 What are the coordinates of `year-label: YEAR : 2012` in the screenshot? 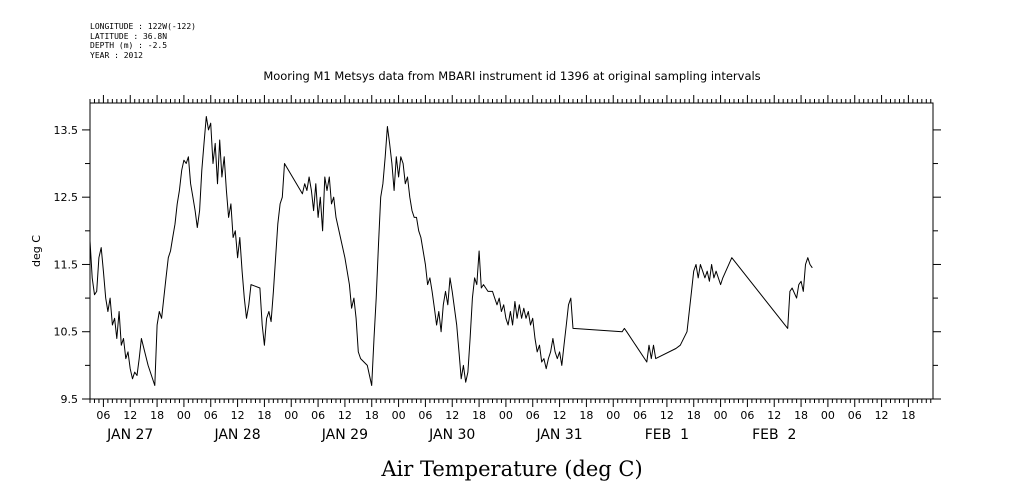 It's located at (116, 55).